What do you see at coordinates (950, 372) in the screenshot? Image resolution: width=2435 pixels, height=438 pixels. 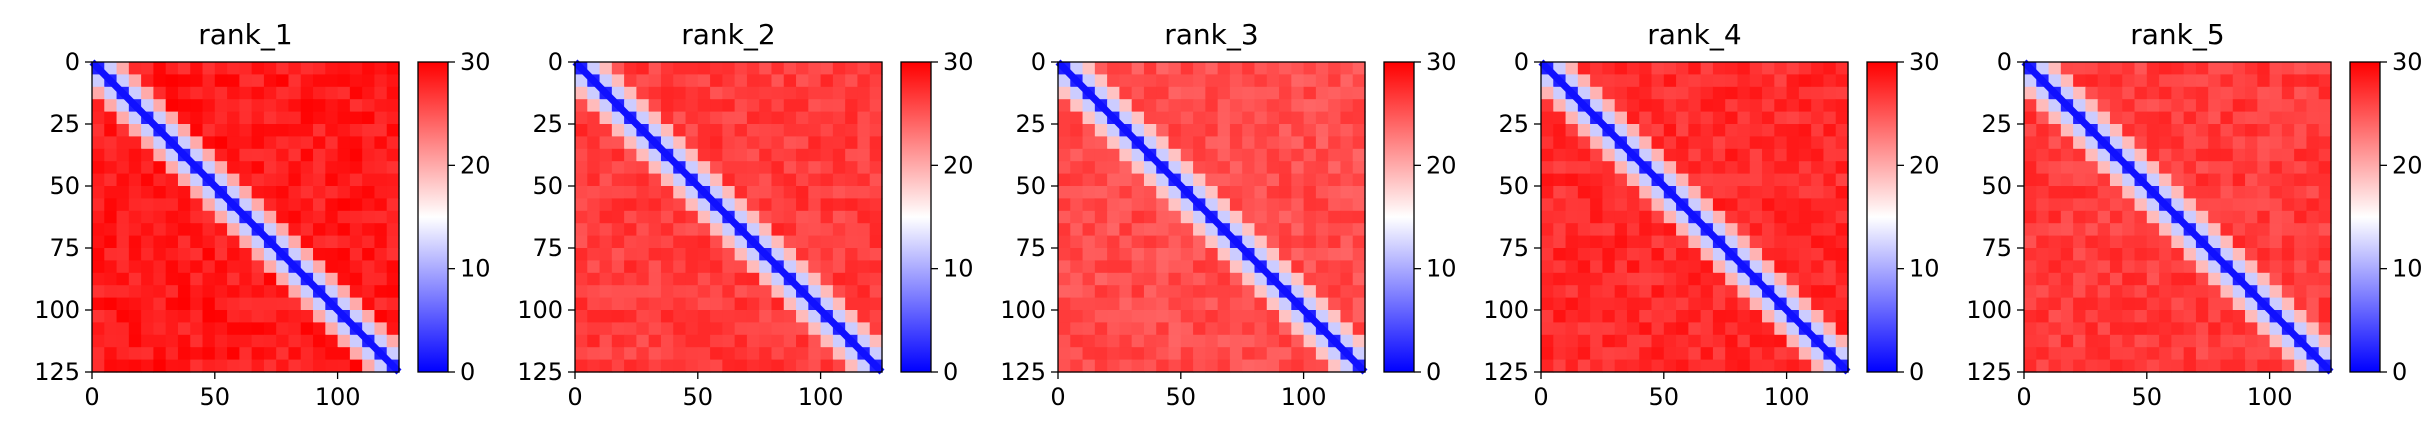 I see `colorbar-tick-label: 0` at bounding box center [950, 372].